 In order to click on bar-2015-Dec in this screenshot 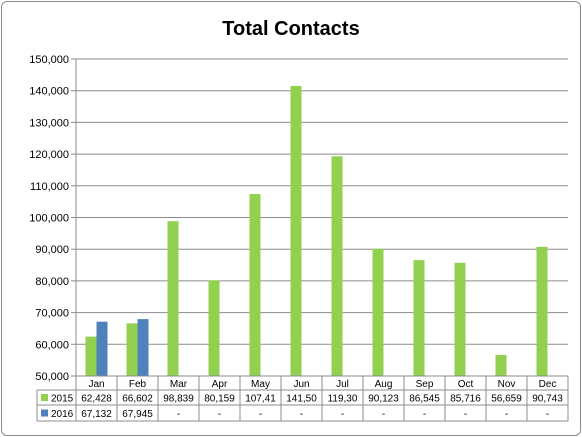, I will do `click(542, 311)`.